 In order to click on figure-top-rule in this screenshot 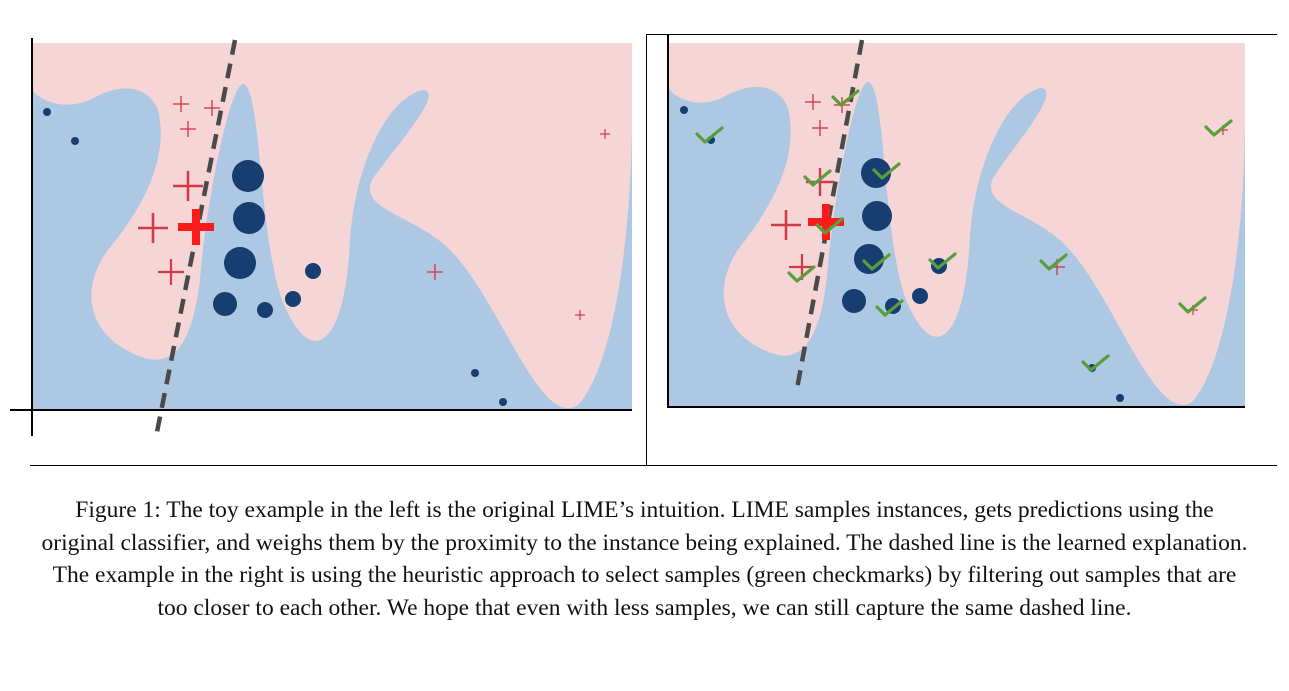, I will do `click(961, 34)`.